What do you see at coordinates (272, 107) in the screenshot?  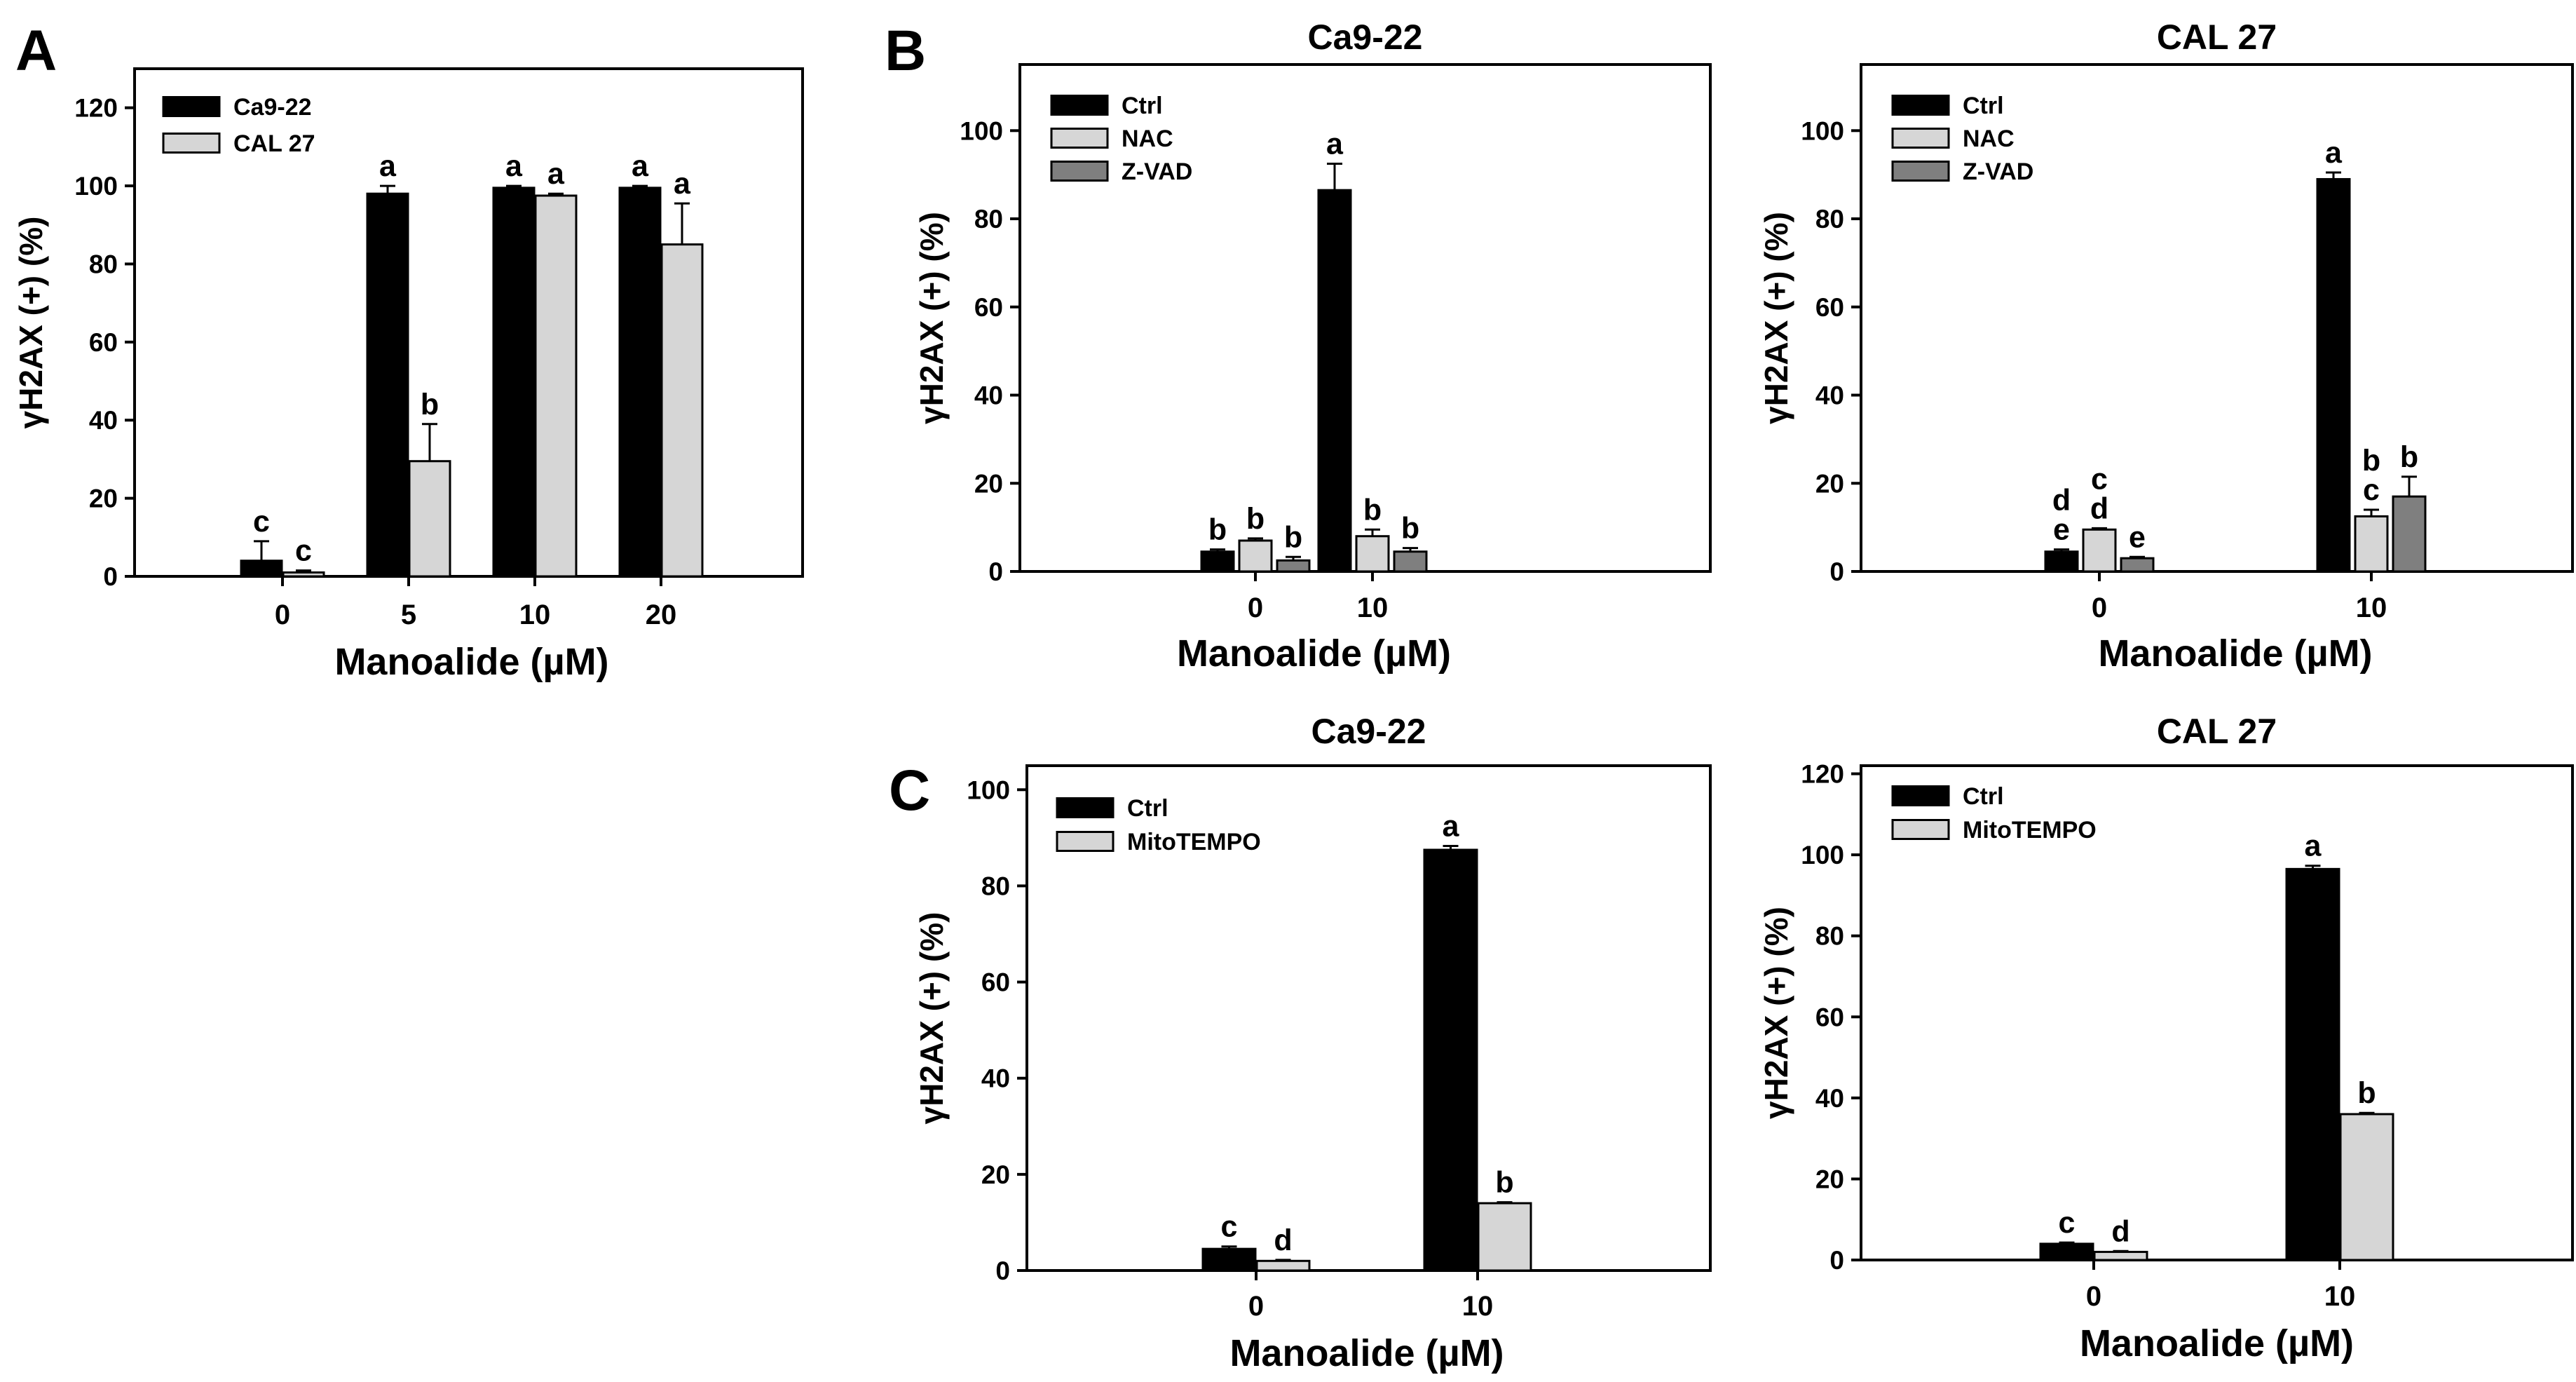 I see `legend-label: Ca9-22` at bounding box center [272, 107].